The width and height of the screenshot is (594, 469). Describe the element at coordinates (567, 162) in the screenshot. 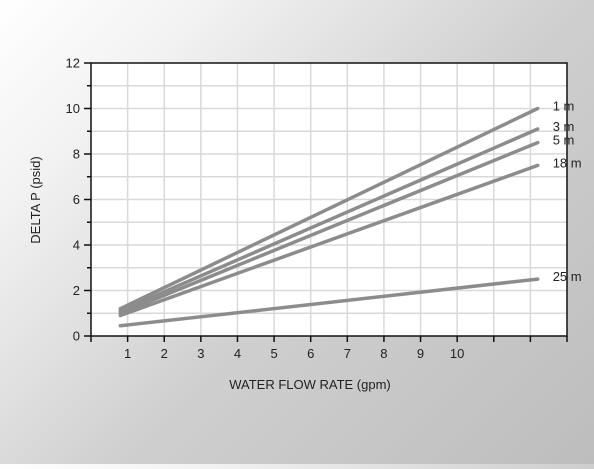

I see `series-label: 18 m` at that location.